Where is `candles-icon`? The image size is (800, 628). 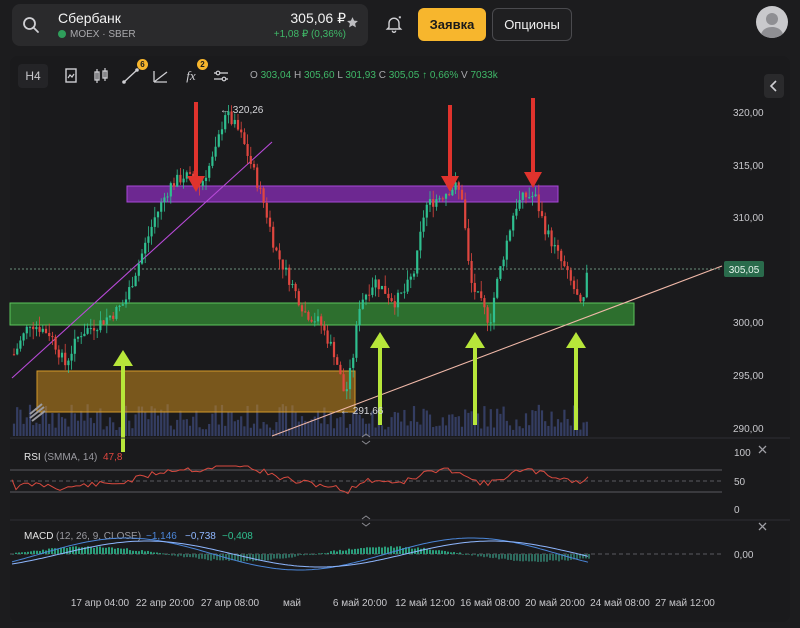 candles-icon is located at coordinates (101, 75).